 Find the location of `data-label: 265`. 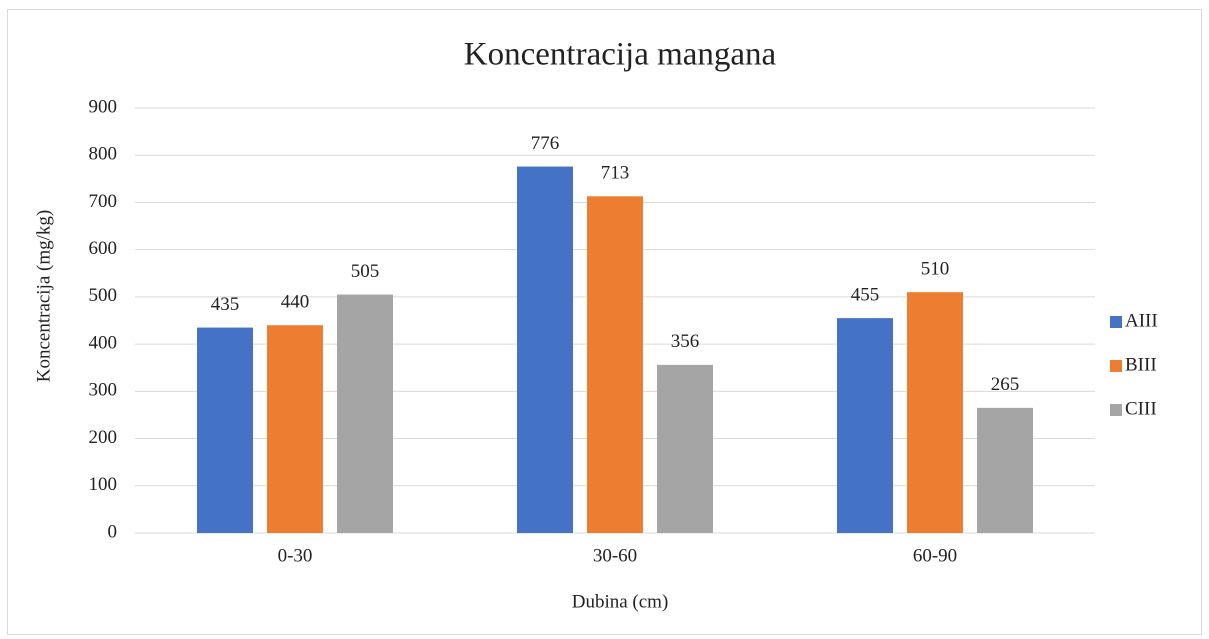

data-label: 265 is located at coordinates (1005, 384).